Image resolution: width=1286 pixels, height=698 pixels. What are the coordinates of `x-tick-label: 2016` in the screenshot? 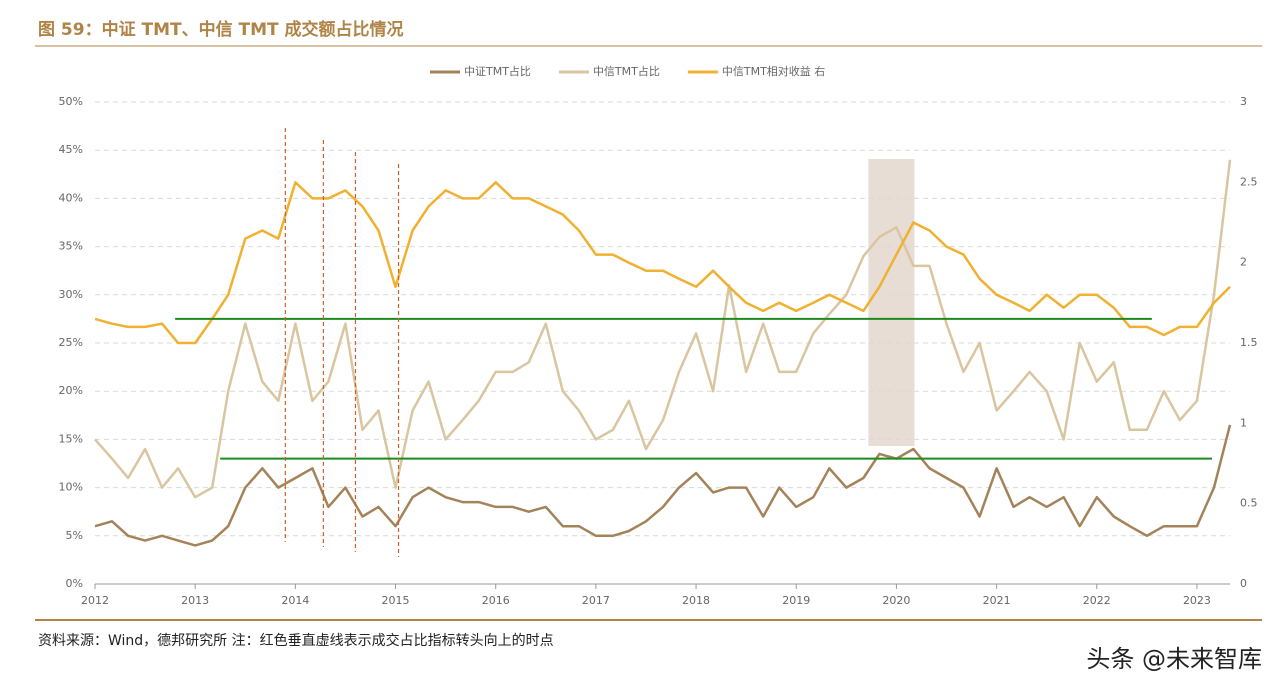 It's located at (496, 600).